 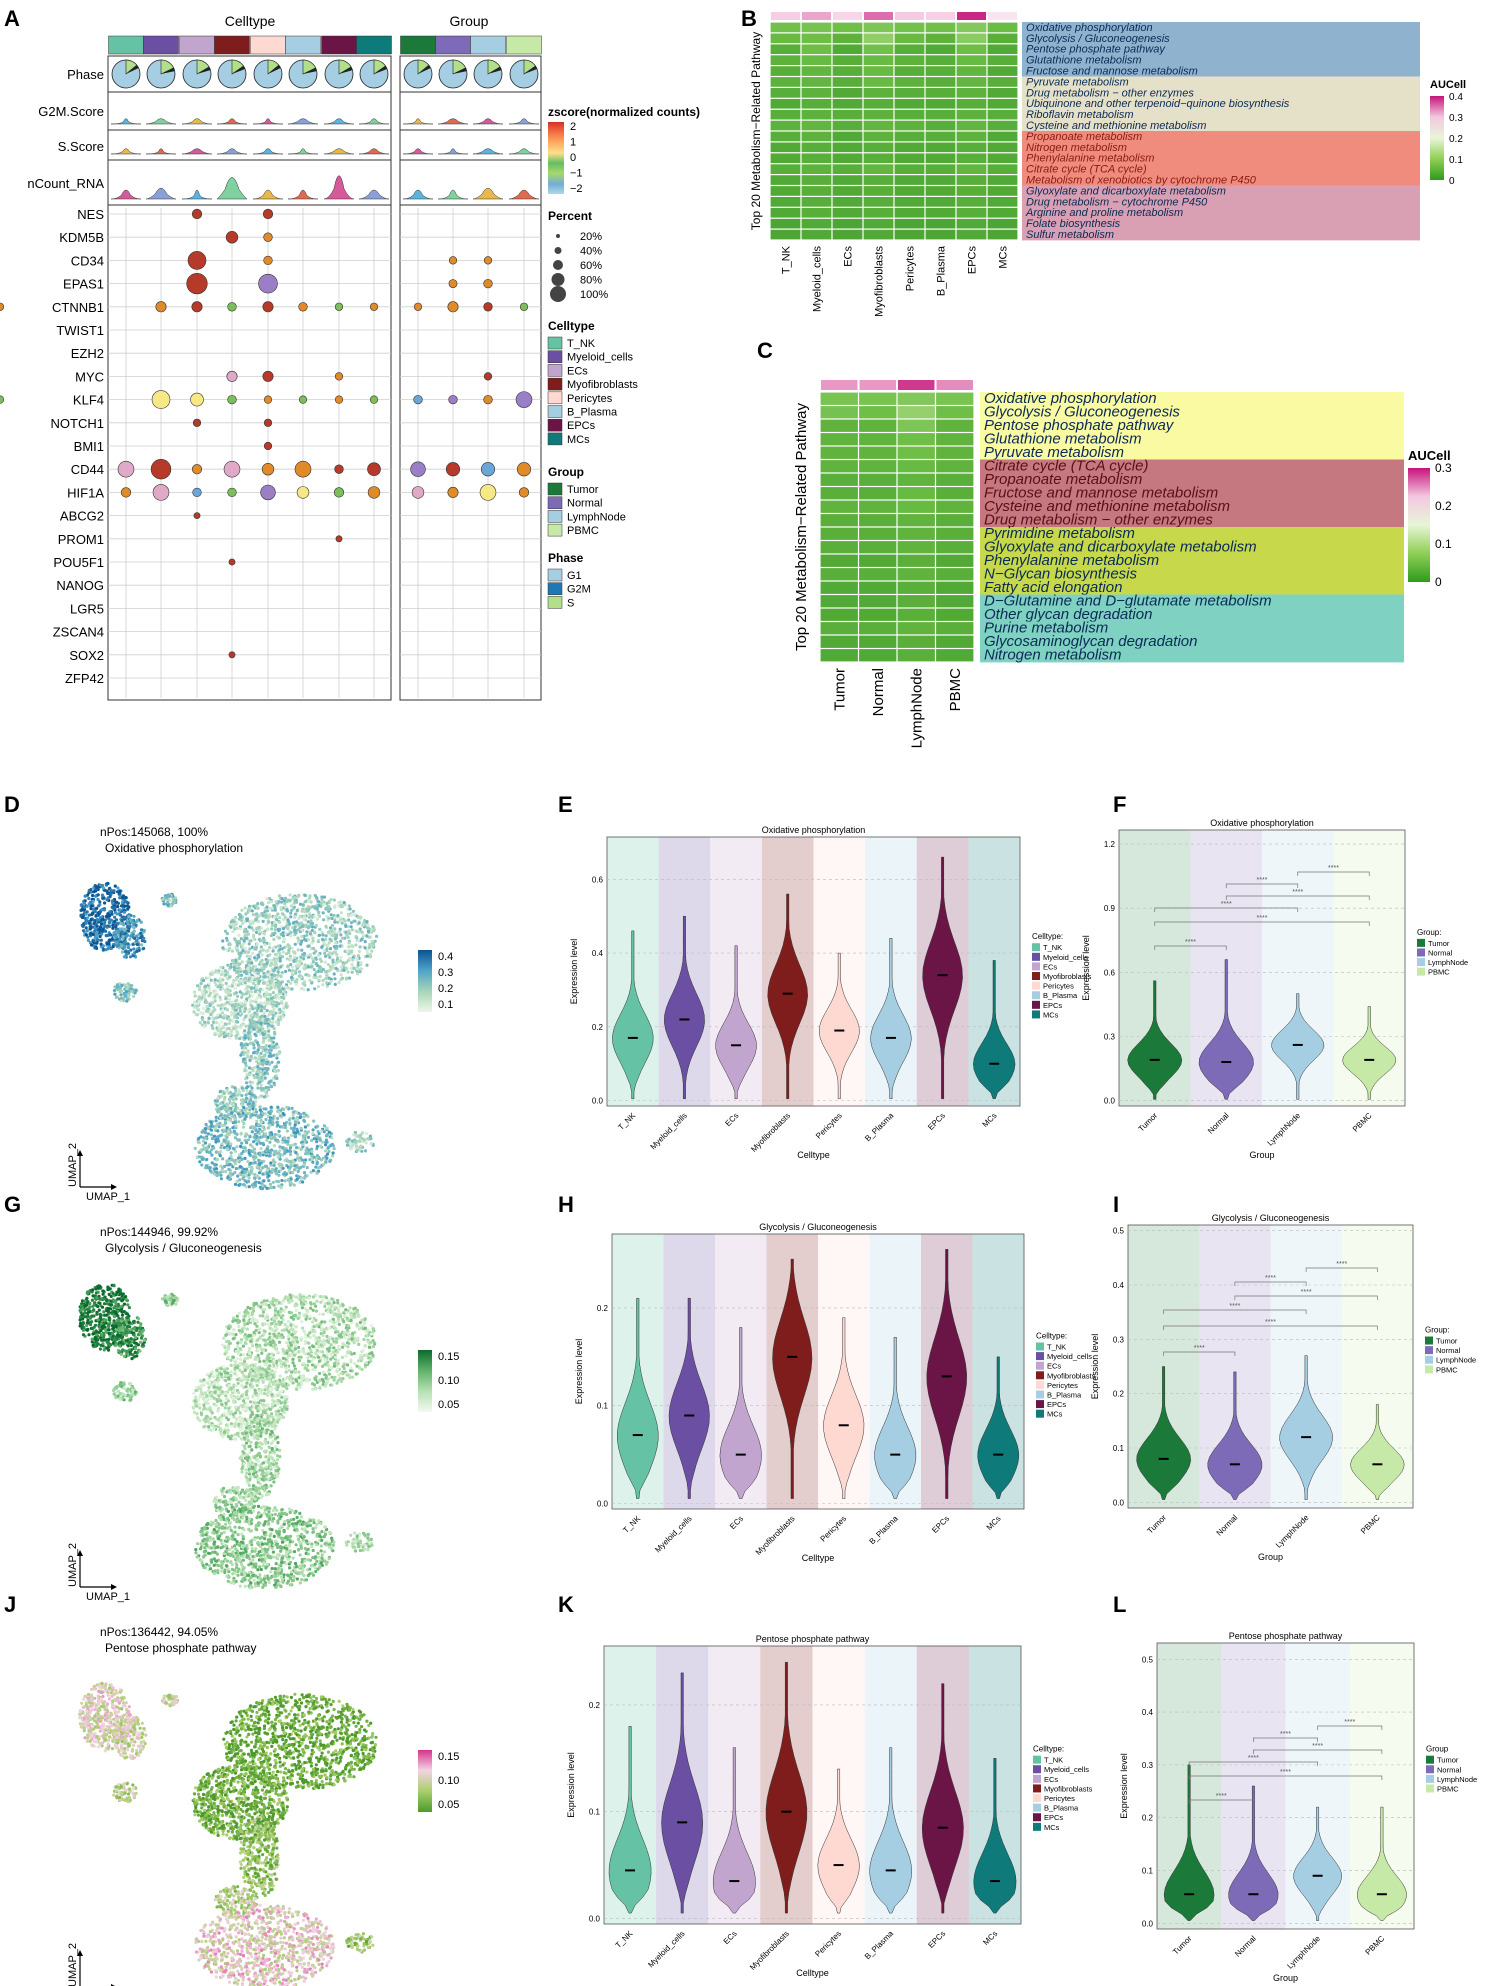 What do you see at coordinates (89, 376) in the screenshot?
I see `gene-label: MYC` at bounding box center [89, 376].